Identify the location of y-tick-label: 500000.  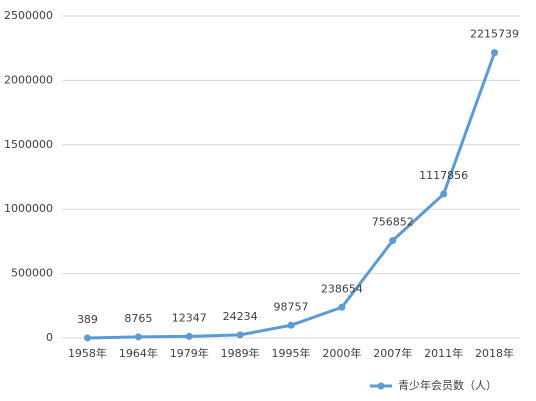
(32, 273).